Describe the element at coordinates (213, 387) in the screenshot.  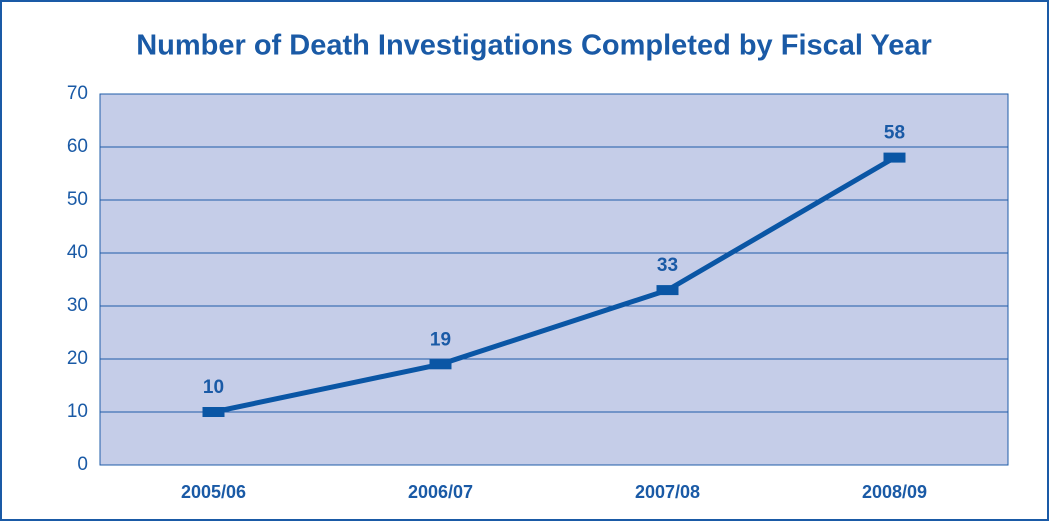
I see `data-label: 10` at that location.